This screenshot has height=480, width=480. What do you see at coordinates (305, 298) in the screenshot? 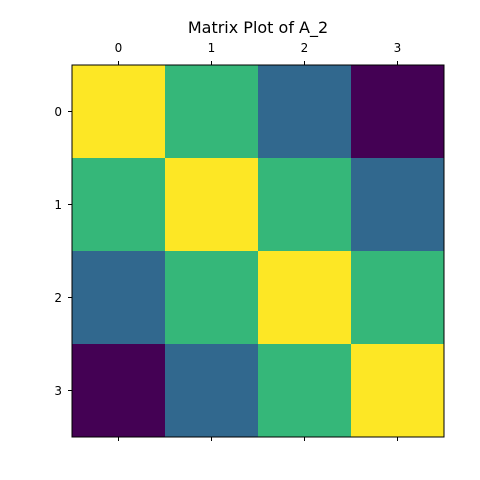
I see `heatmap-cell-r2-c2` at bounding box center [305, 298].